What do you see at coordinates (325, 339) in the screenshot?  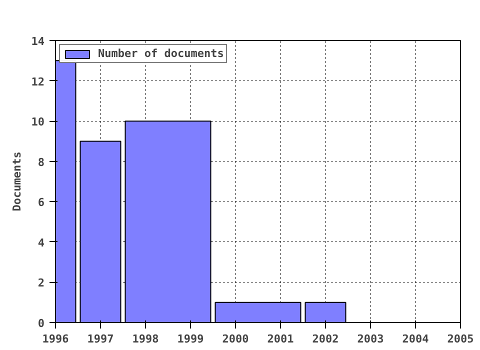 I see `x-tick-label: 2002` at bounding box center [325, 339].